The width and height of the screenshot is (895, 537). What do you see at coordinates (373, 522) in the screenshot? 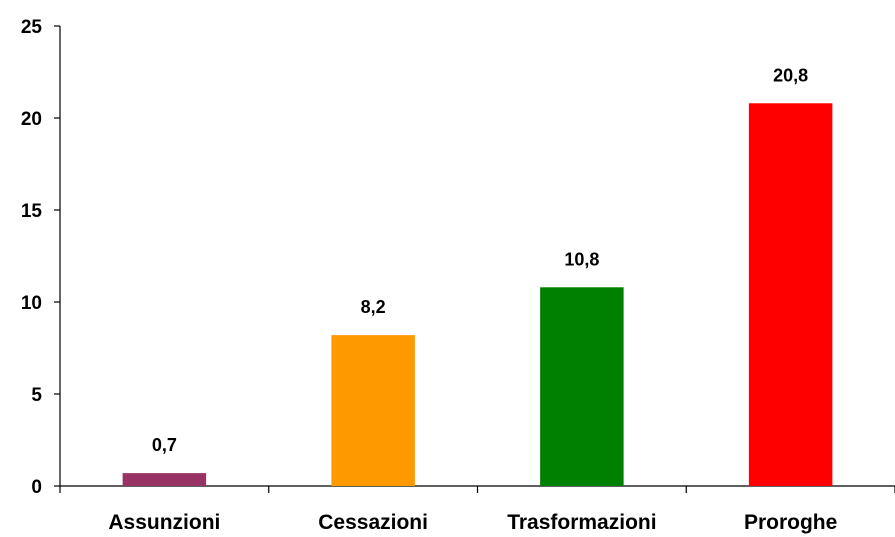
I see `x-category-label: Cessazioni` at bounding box center [373, 522].